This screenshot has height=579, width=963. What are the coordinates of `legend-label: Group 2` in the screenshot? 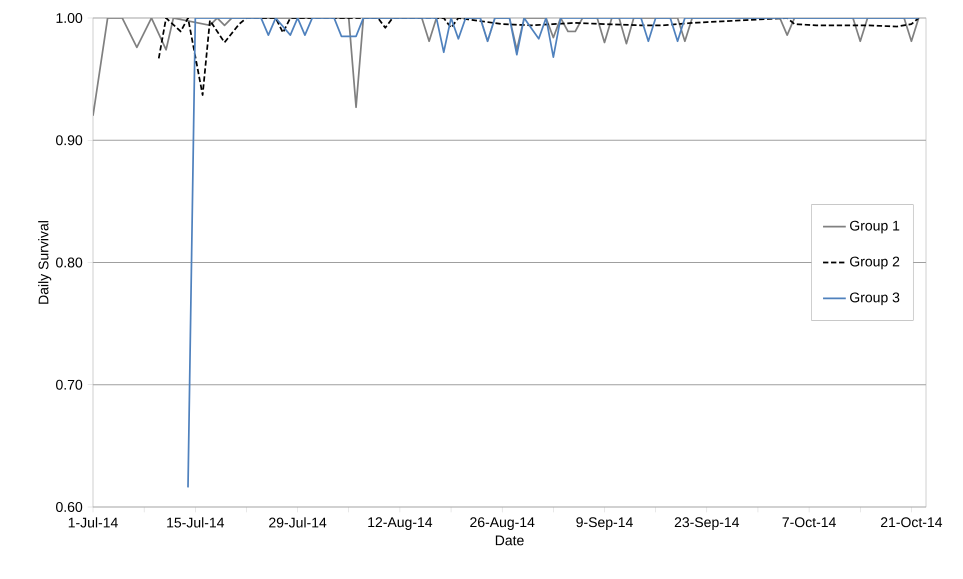 It's located at (875, 263).